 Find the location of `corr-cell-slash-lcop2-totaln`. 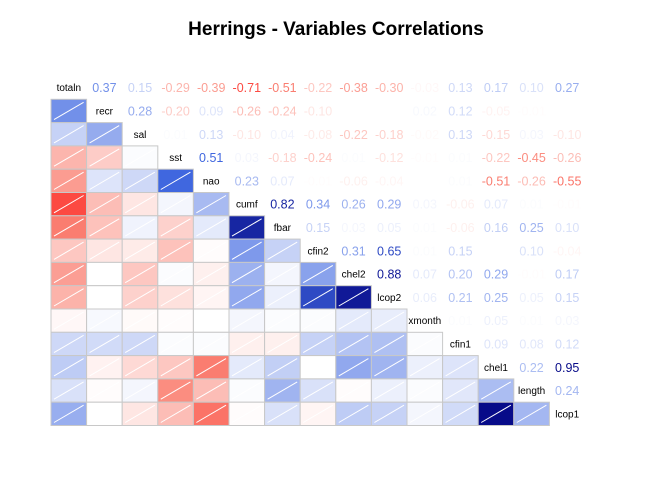

corr-cell-slash-lcop2-totaln is located at coordinates (68, 297).